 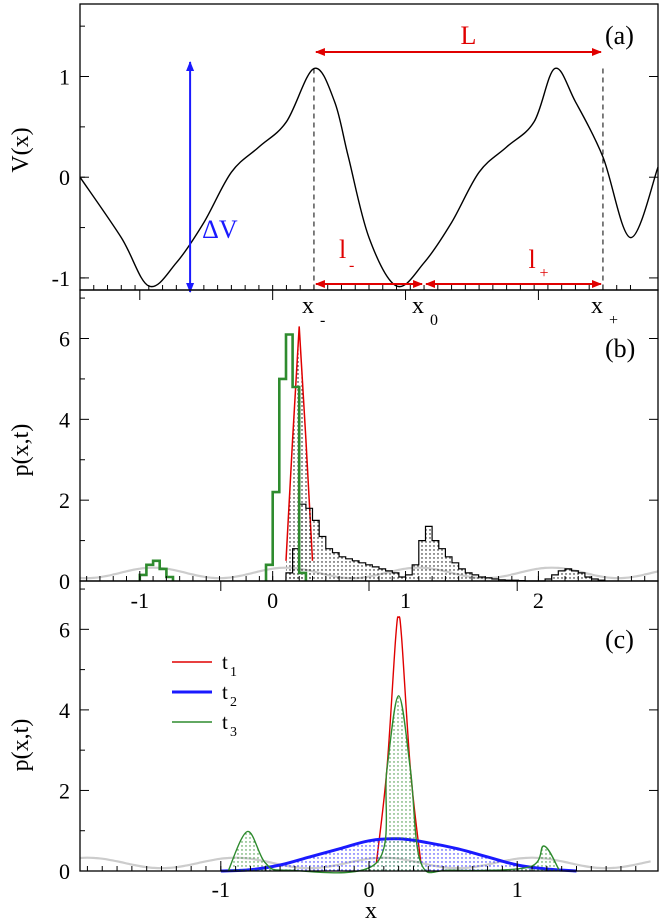 I want to click on panel-c-label: (c), so click(x=619, y=639).